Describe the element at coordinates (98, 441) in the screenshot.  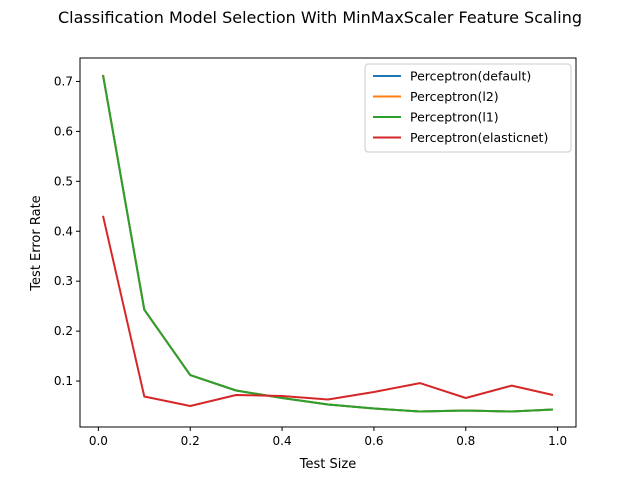
I see `x-tick-label: 0.0` at that location.